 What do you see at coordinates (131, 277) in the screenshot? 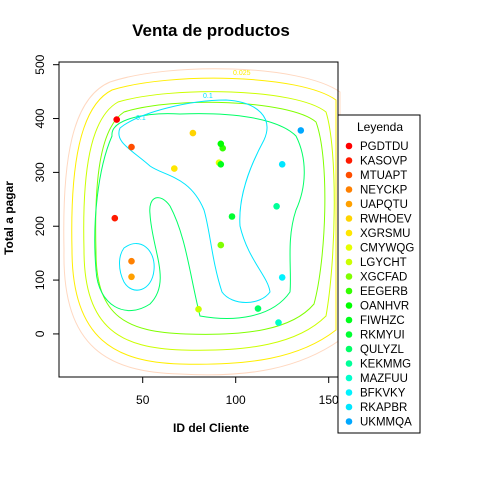
I see `data-point-uapqtu` at bounding box center [131, 277].